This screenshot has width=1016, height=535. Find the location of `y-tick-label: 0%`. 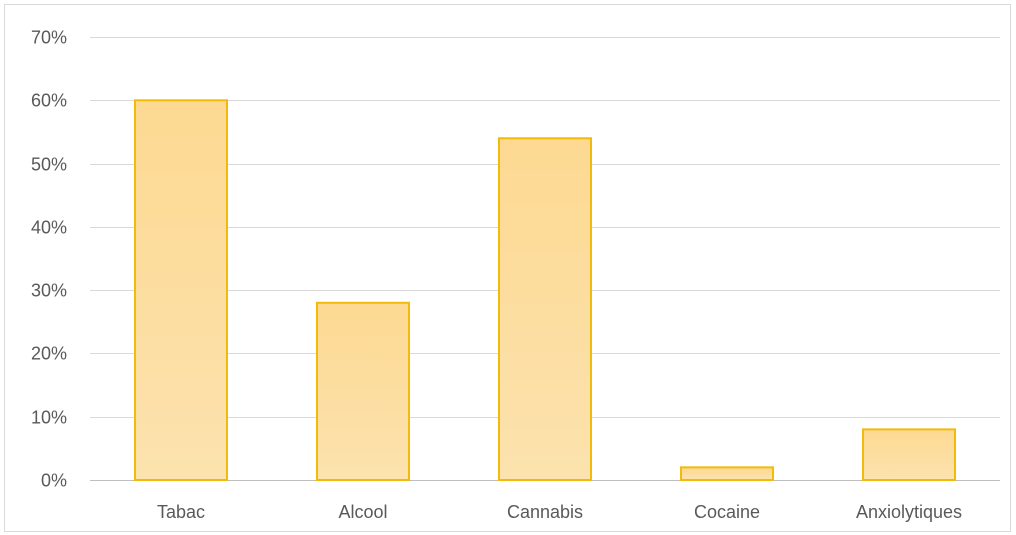

y-tick-label: 0% is located at coordinates (54, 481).